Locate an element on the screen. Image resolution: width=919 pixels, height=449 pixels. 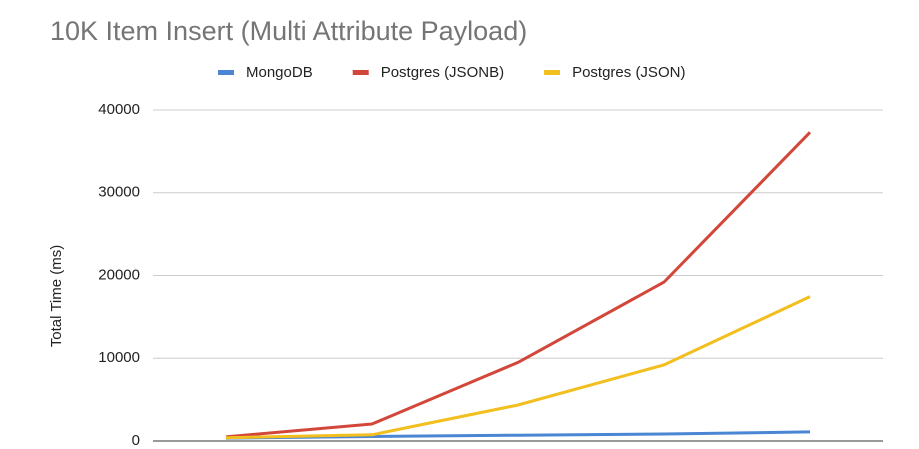
y-tick-label: 30000 is located at coordinates (119, 192).